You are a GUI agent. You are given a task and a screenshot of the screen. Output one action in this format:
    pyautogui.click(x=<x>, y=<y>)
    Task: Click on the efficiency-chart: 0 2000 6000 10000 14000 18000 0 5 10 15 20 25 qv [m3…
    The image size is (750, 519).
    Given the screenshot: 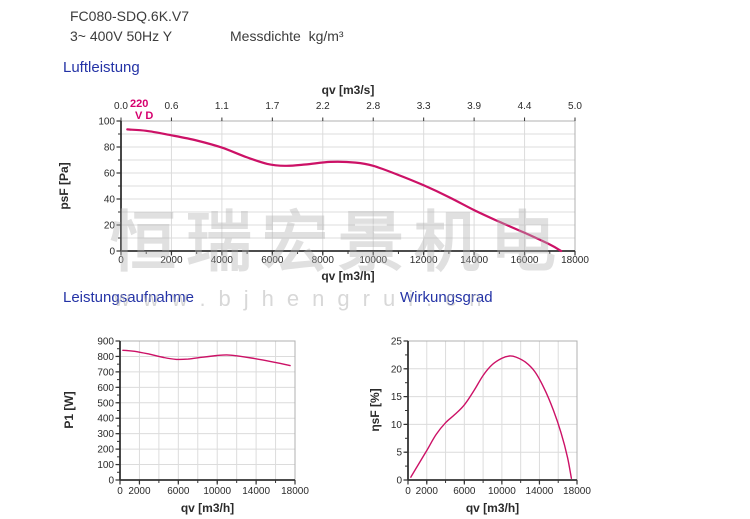 What is the action you would take?
    pyautogui.click(x=479, y=426)
    